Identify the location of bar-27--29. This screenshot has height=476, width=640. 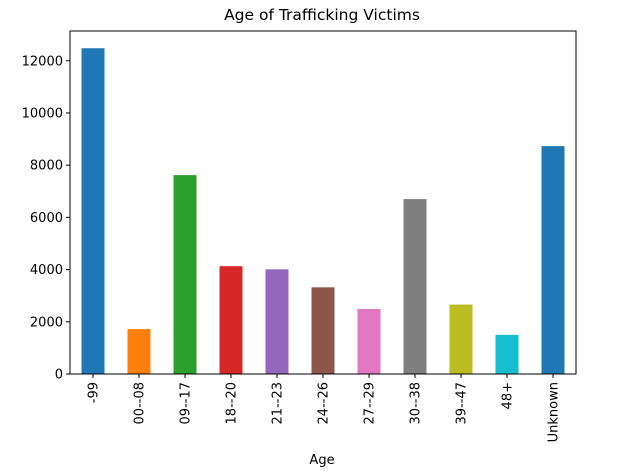
(369, 341).